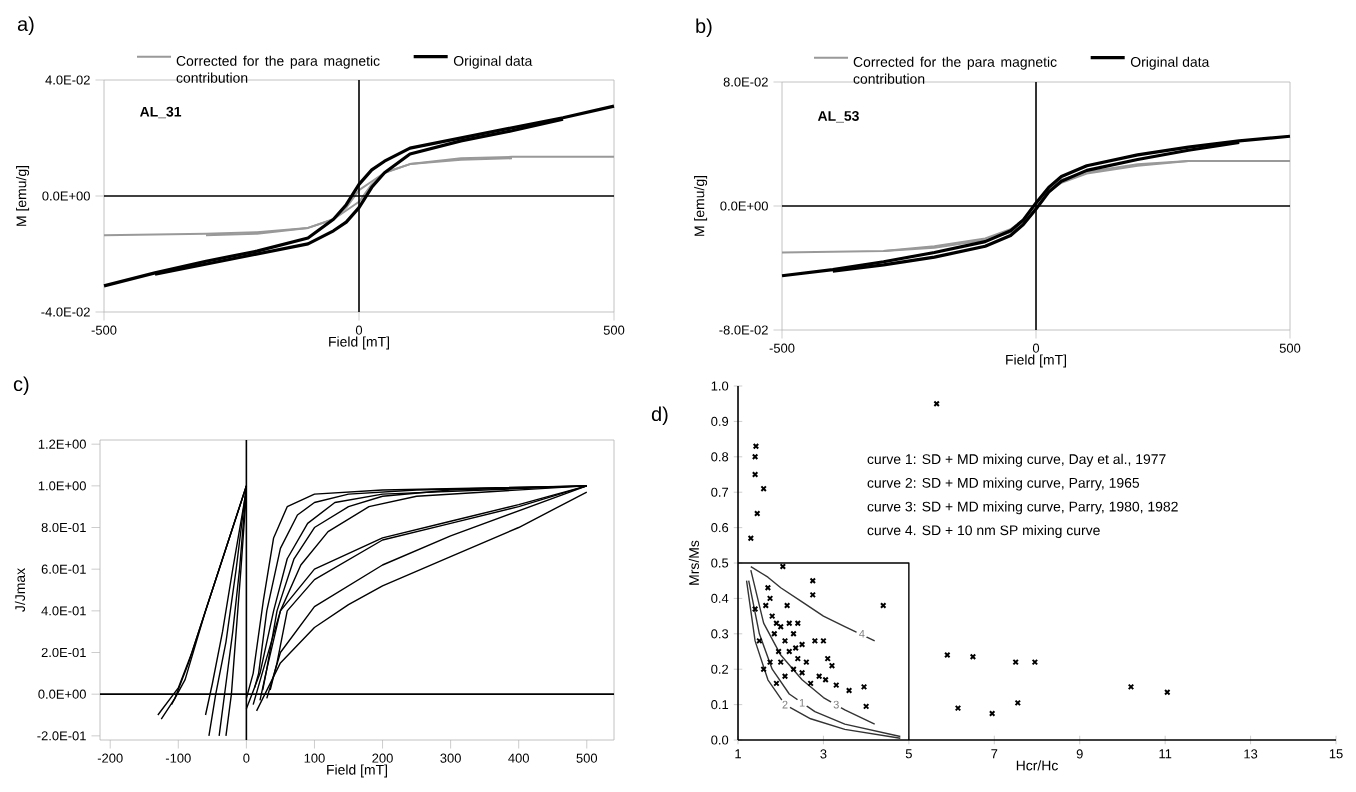 The width and height of the screenshot is (1356, 792). What do you see at coordinates (704, 27) in the screenshot?
I see `chart-title: b)` at bounding box center [704, 27].